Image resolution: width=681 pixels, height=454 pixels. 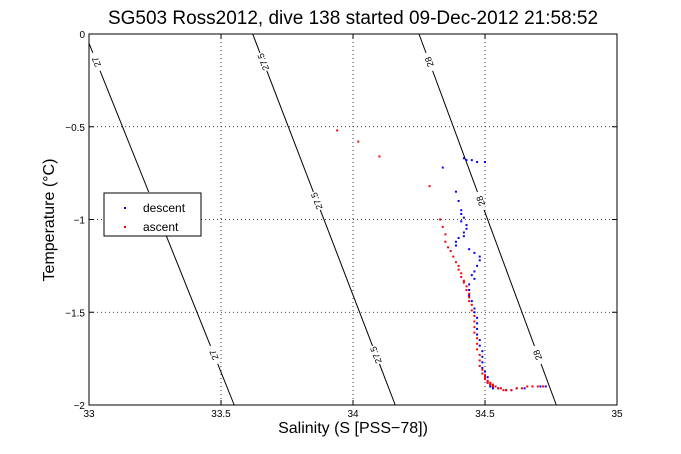 I want to click on legend-label-descent: descent, so click(x=164, y=208).